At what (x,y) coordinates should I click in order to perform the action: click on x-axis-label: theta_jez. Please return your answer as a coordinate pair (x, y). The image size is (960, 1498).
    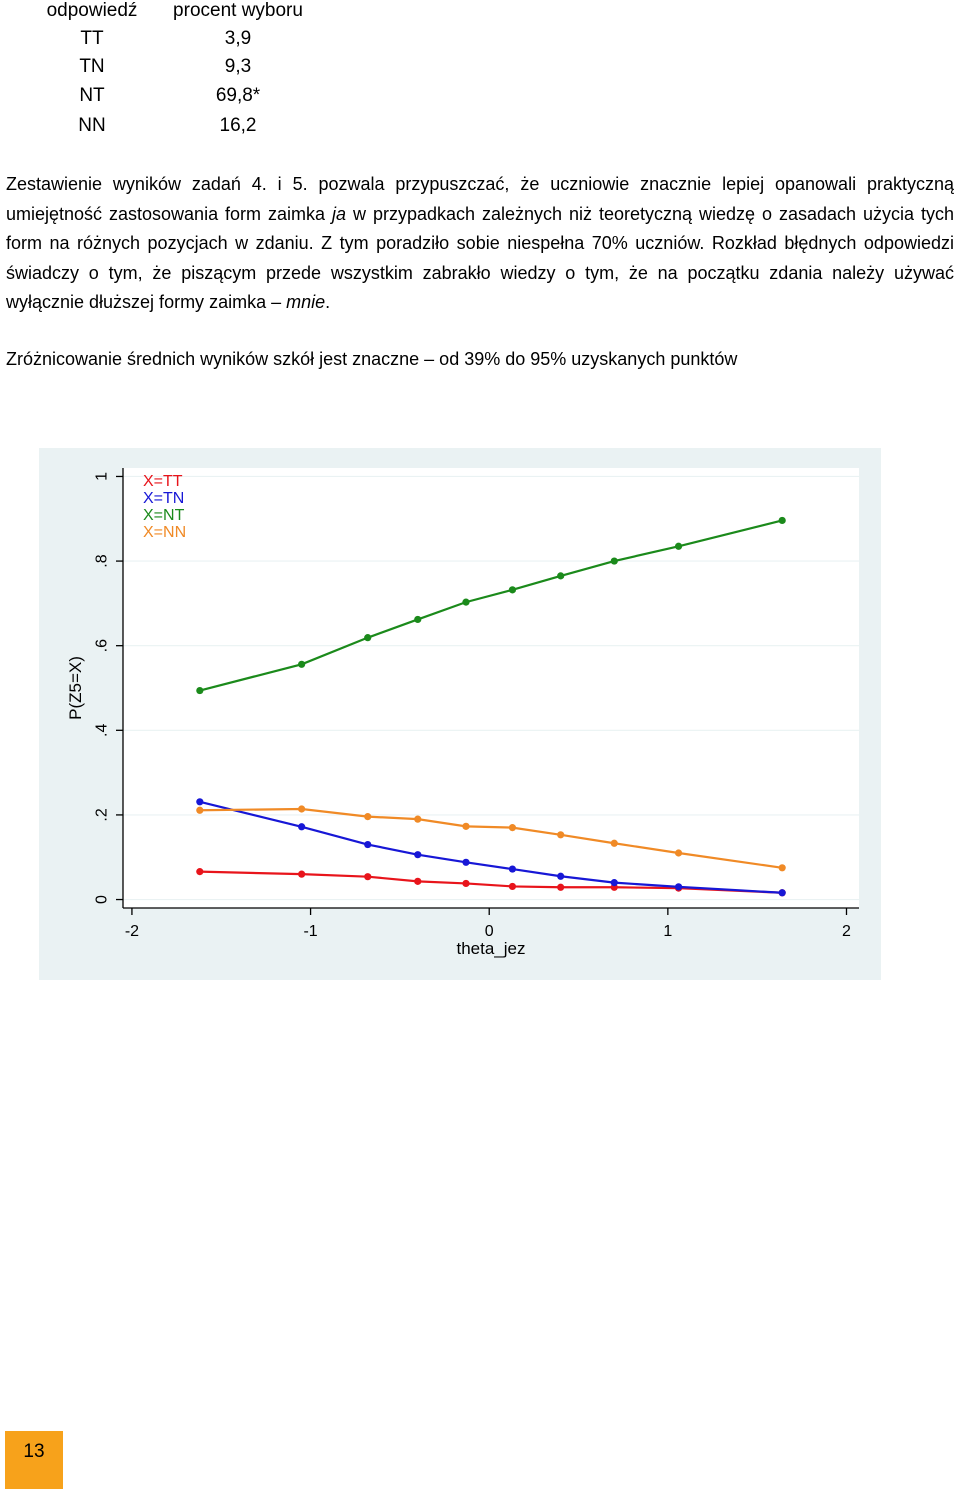
    Looking at the image, I should click on (491, 948).